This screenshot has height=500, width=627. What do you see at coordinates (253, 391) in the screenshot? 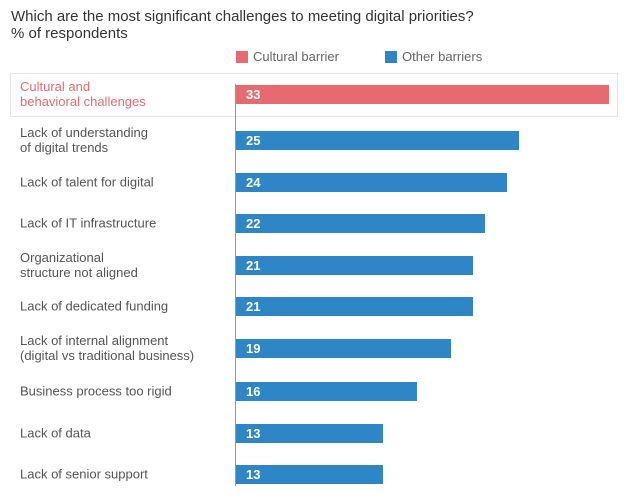
I see `data-label: 16` at bounding box center [253, 391].